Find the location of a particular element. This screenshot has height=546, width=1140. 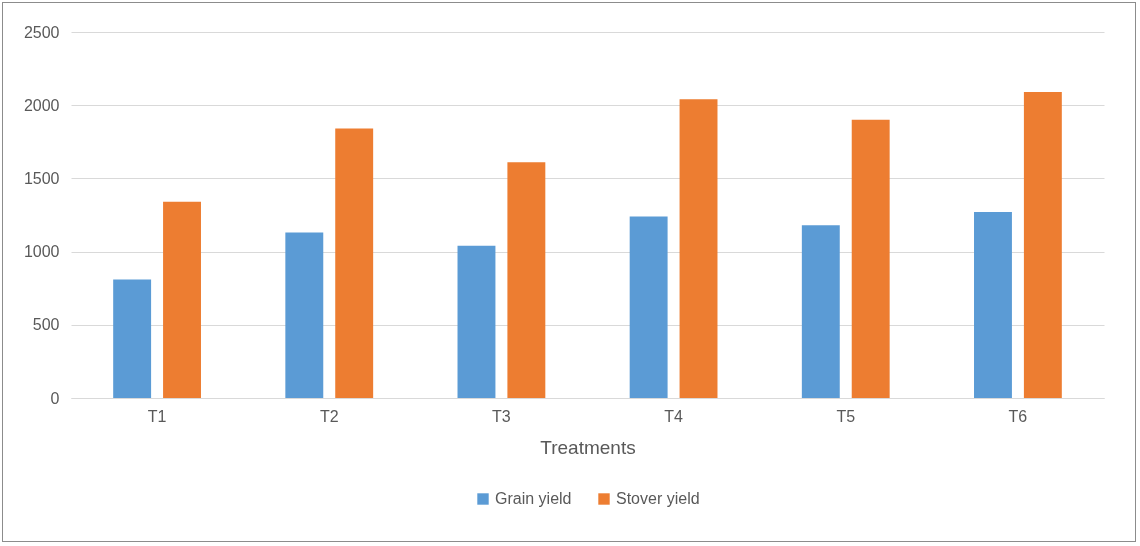

y-tick-label: 1500 is located at coordinates (41, 178).